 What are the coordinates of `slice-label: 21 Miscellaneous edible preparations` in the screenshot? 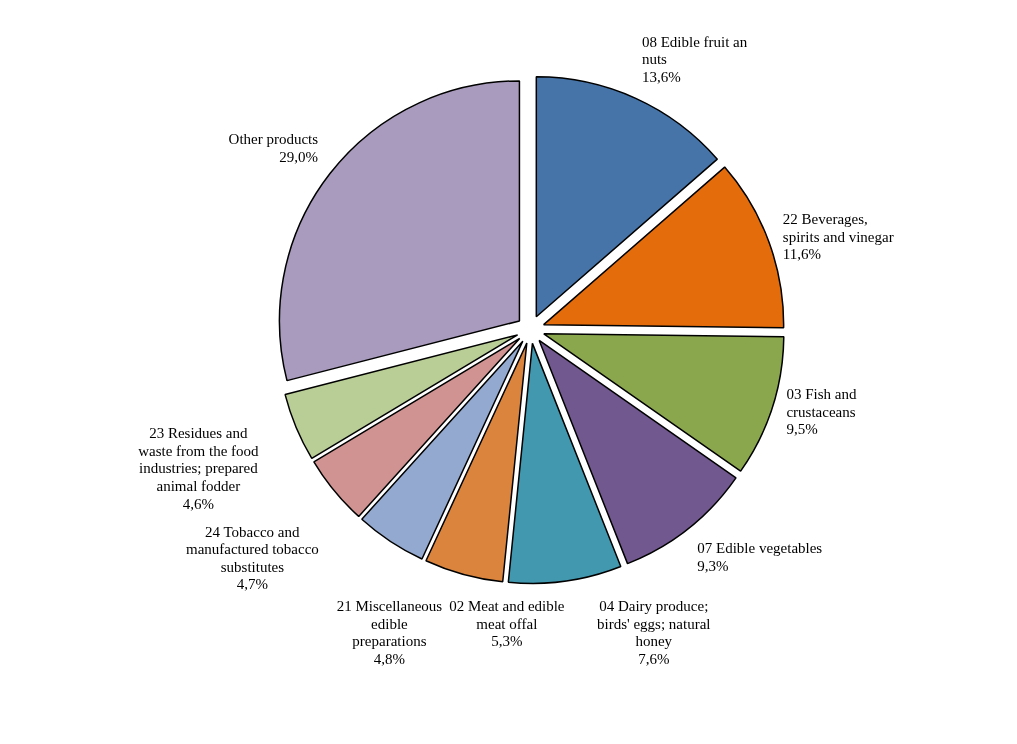 It's located at (389, 624).